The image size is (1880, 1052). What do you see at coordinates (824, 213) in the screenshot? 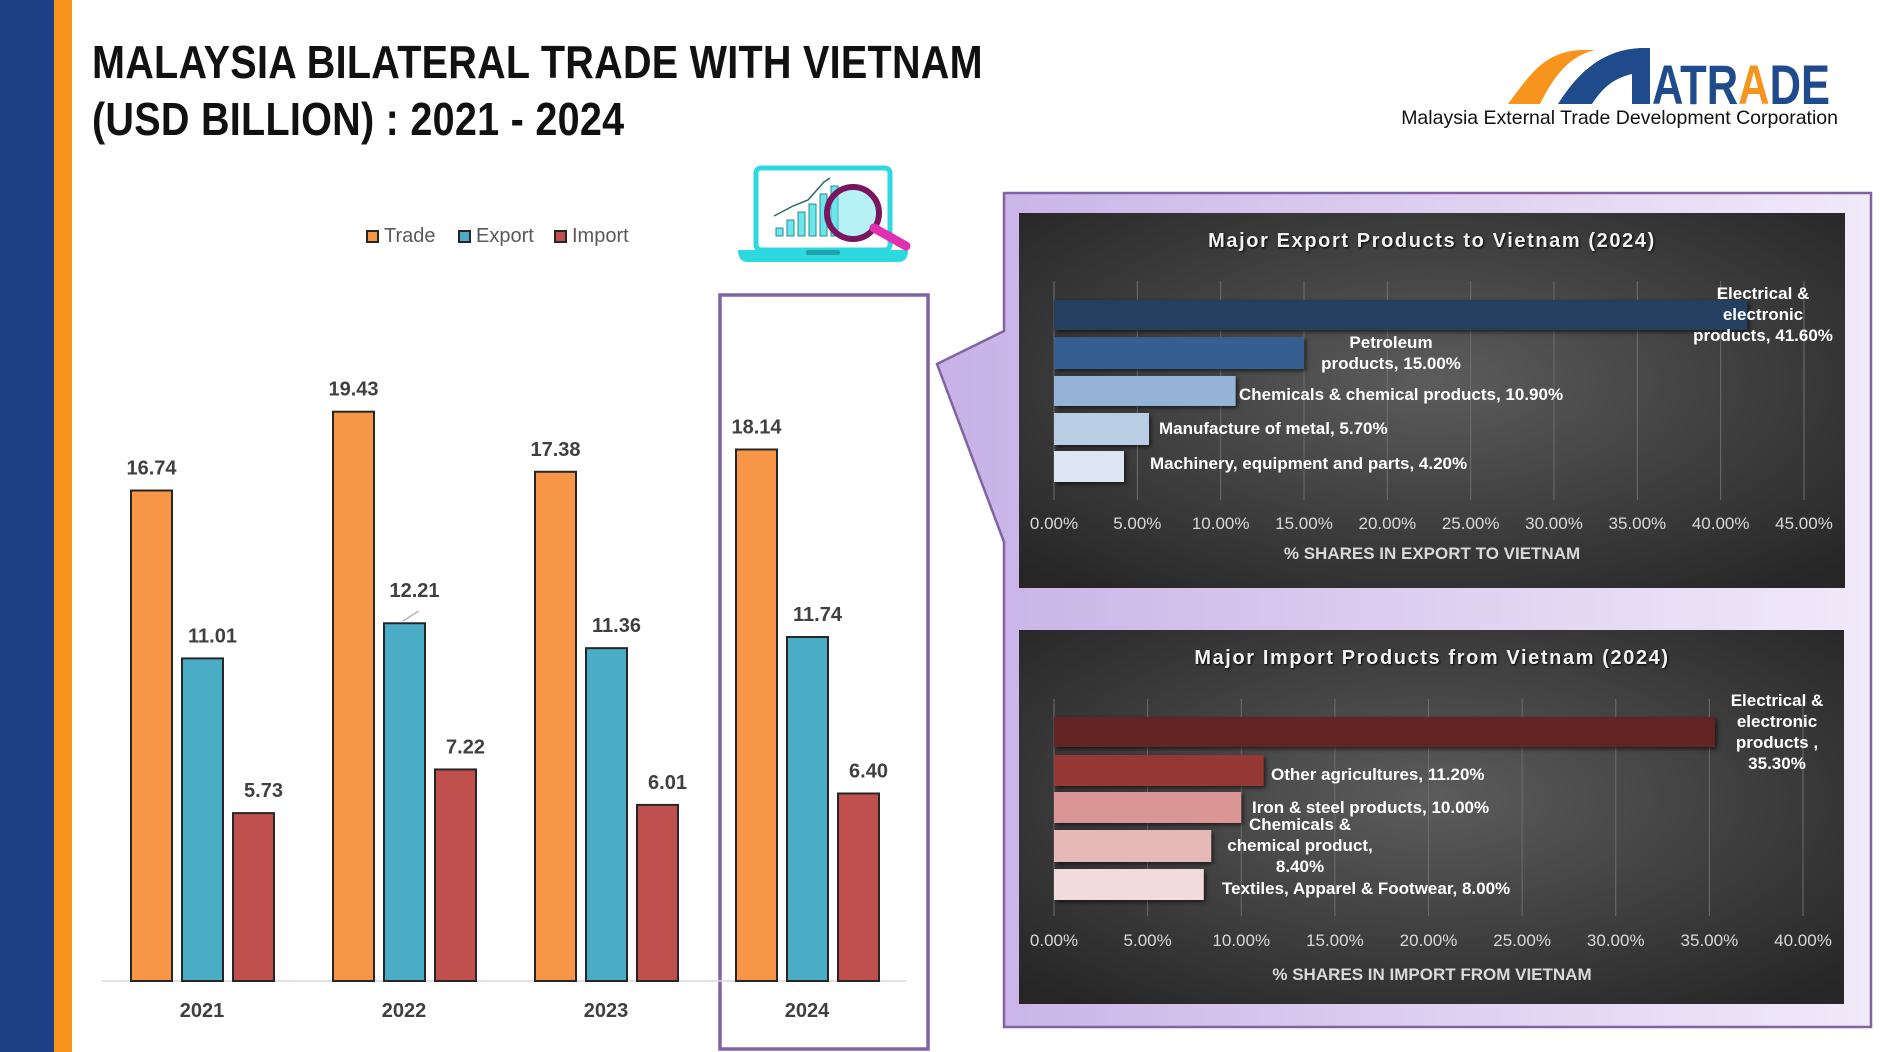
I see `laptop-chart-magnifier-icon` at bounding box center [824, 213].